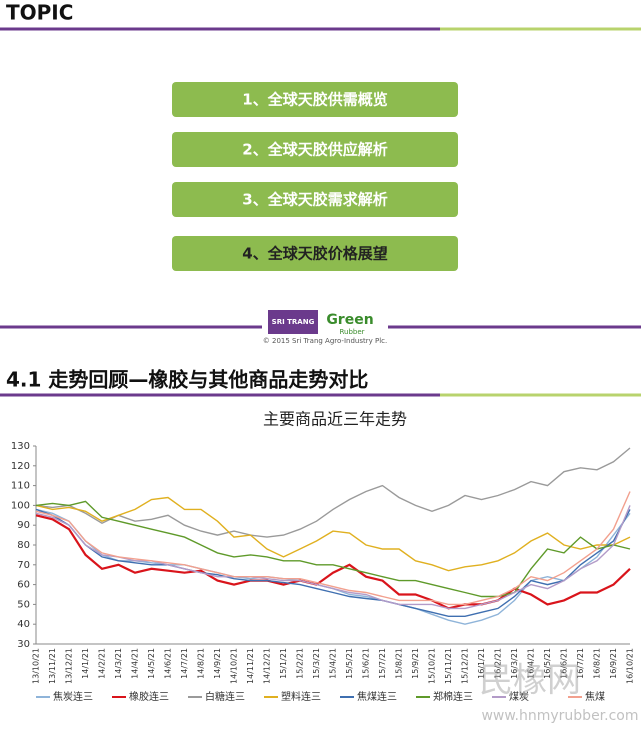  What do you see at coordinates (267, 666) in the screenshot?
I see `x-tick-label: 14/12/21` at bounding box center [267, 666].